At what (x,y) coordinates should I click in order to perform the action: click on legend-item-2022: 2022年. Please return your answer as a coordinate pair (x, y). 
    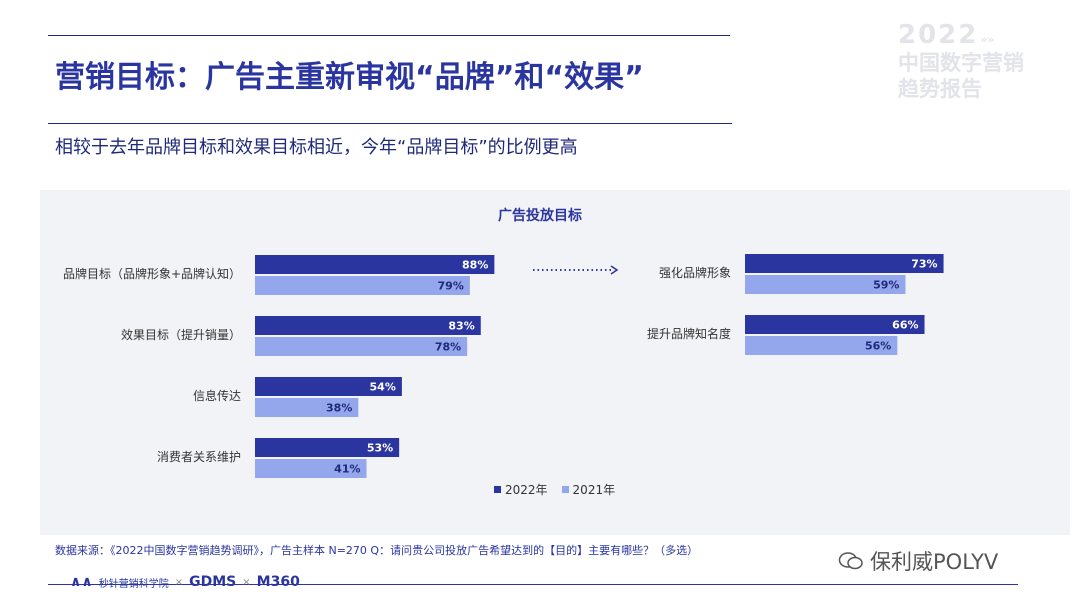
    Looking at the image, I should click on (521, 489).